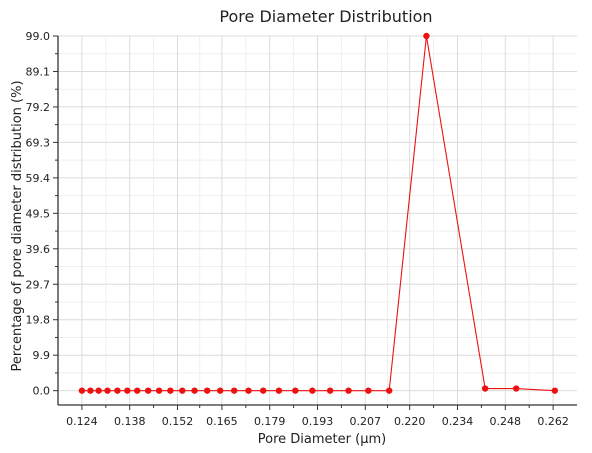  I want to click on x-tick-label: 0.124, so click(82, 421).